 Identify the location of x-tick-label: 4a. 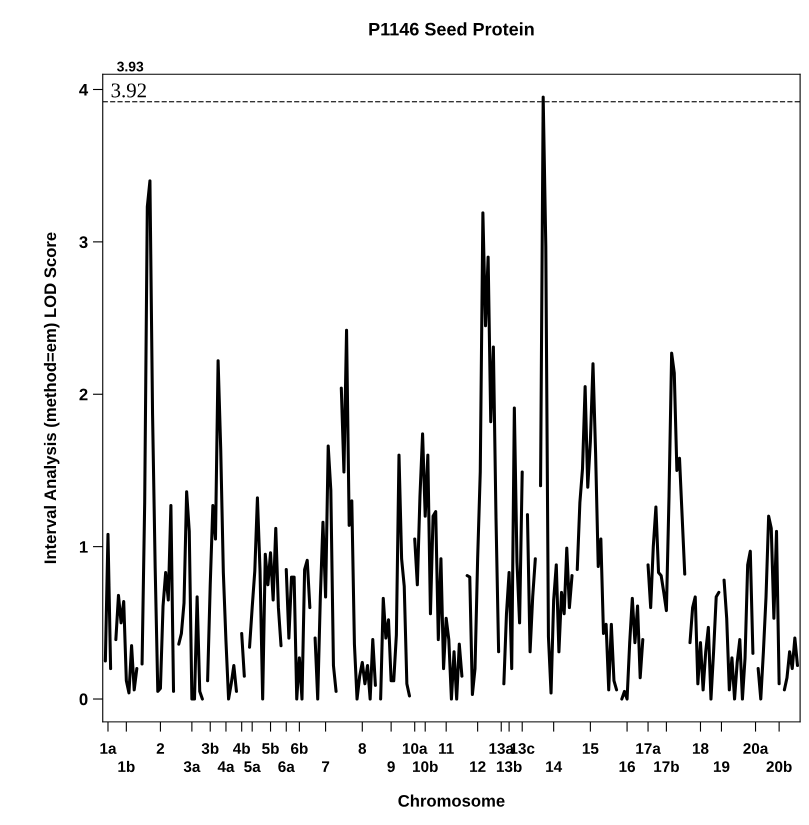
(226, 766).